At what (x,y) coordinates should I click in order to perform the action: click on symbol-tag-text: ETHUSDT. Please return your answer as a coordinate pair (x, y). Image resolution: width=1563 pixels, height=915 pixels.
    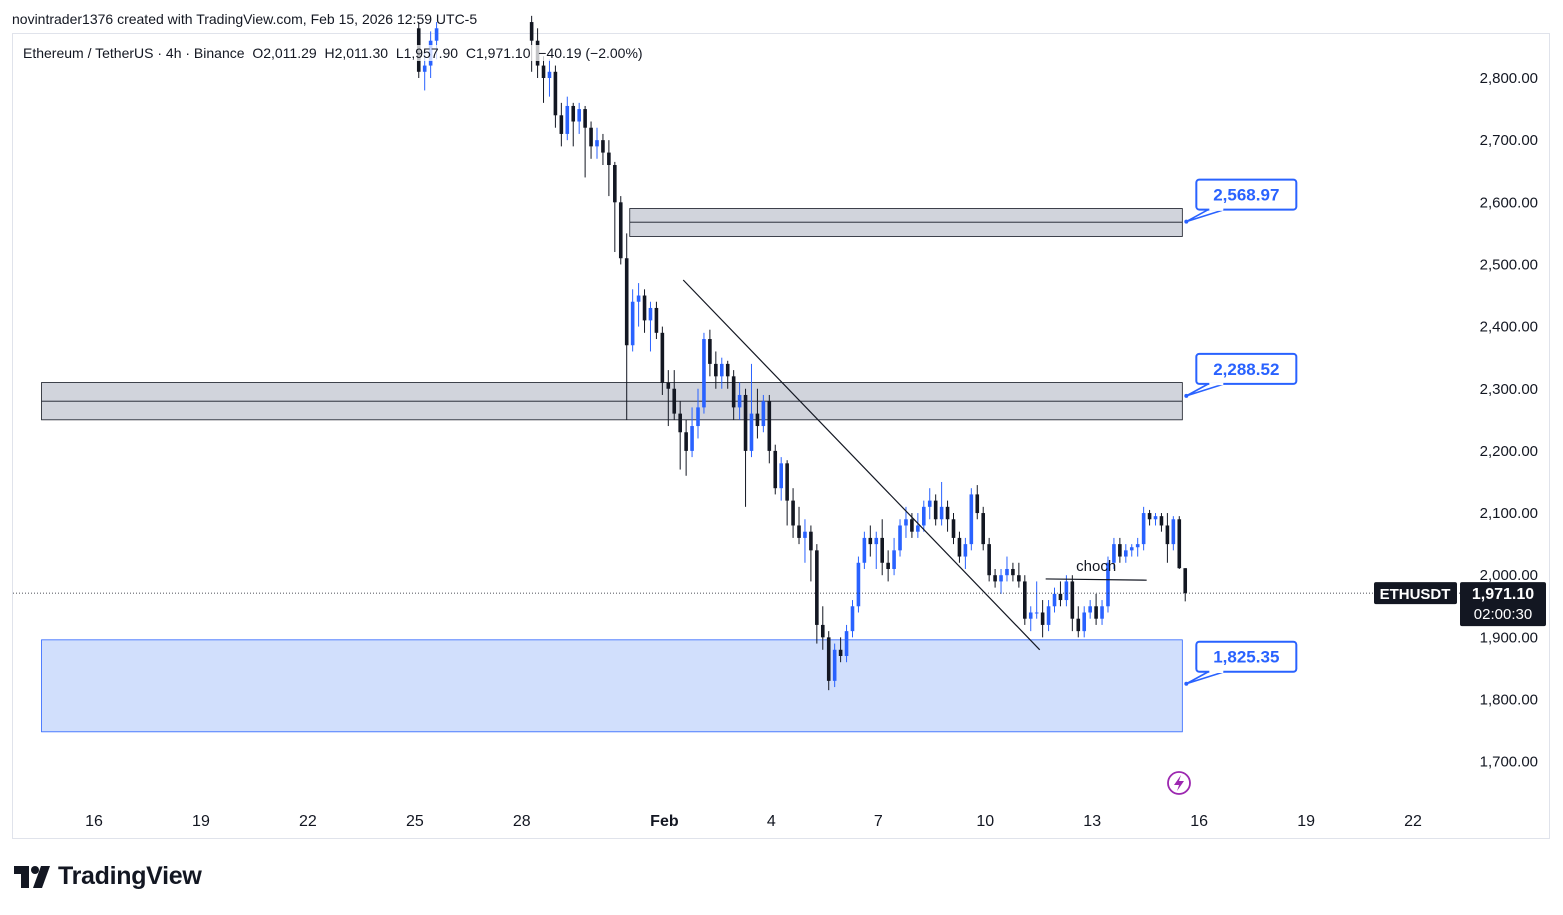
    Looking at the image, I should click on (1415, 594).